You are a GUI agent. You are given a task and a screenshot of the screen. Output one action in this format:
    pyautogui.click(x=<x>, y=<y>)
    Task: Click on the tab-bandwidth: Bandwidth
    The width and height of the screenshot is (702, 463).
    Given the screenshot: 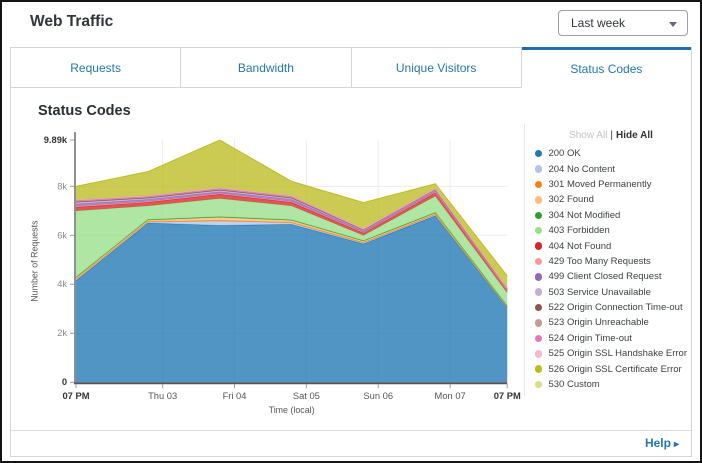 What is the action you would take?
    pyautogui.click(x=266, y=67)
    